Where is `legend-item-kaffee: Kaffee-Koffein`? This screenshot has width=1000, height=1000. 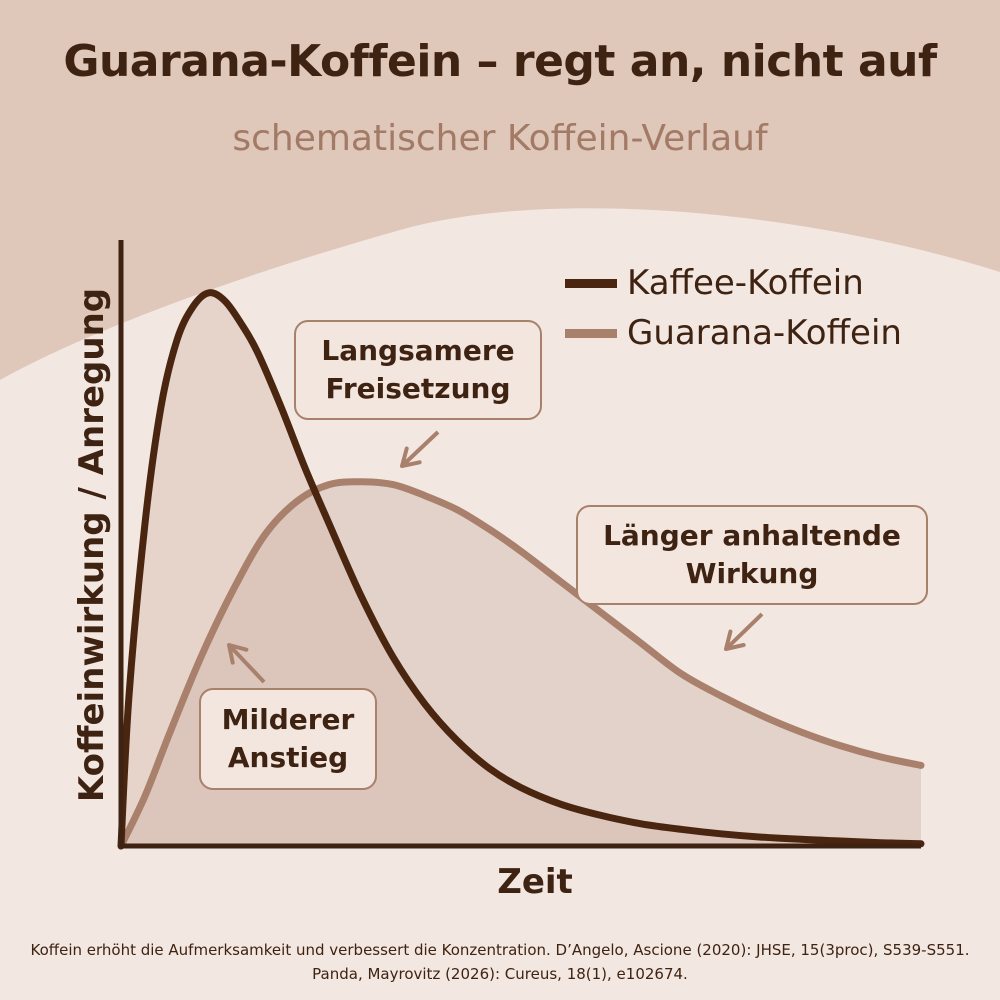
legend-item-kaffee: Kaffee-Koffein is located at coordinates (733, 283).